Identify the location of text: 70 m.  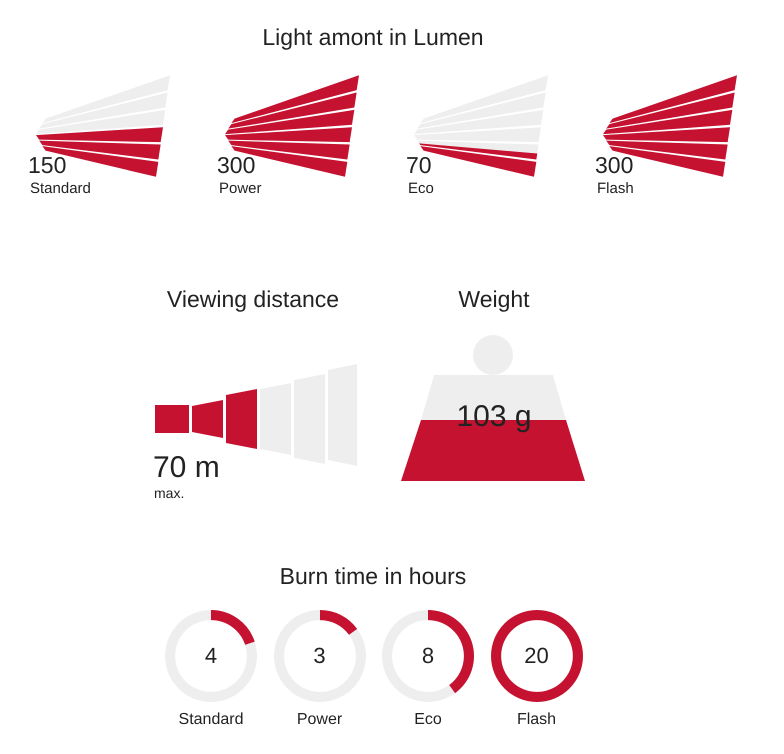
(186, 468).